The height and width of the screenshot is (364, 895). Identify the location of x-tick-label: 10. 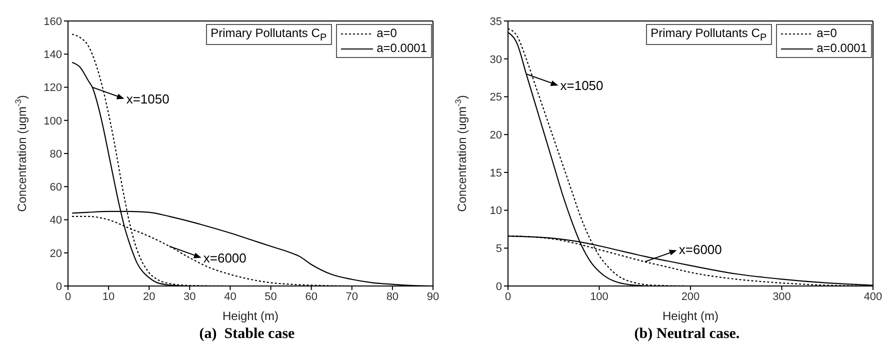
(108, 296).